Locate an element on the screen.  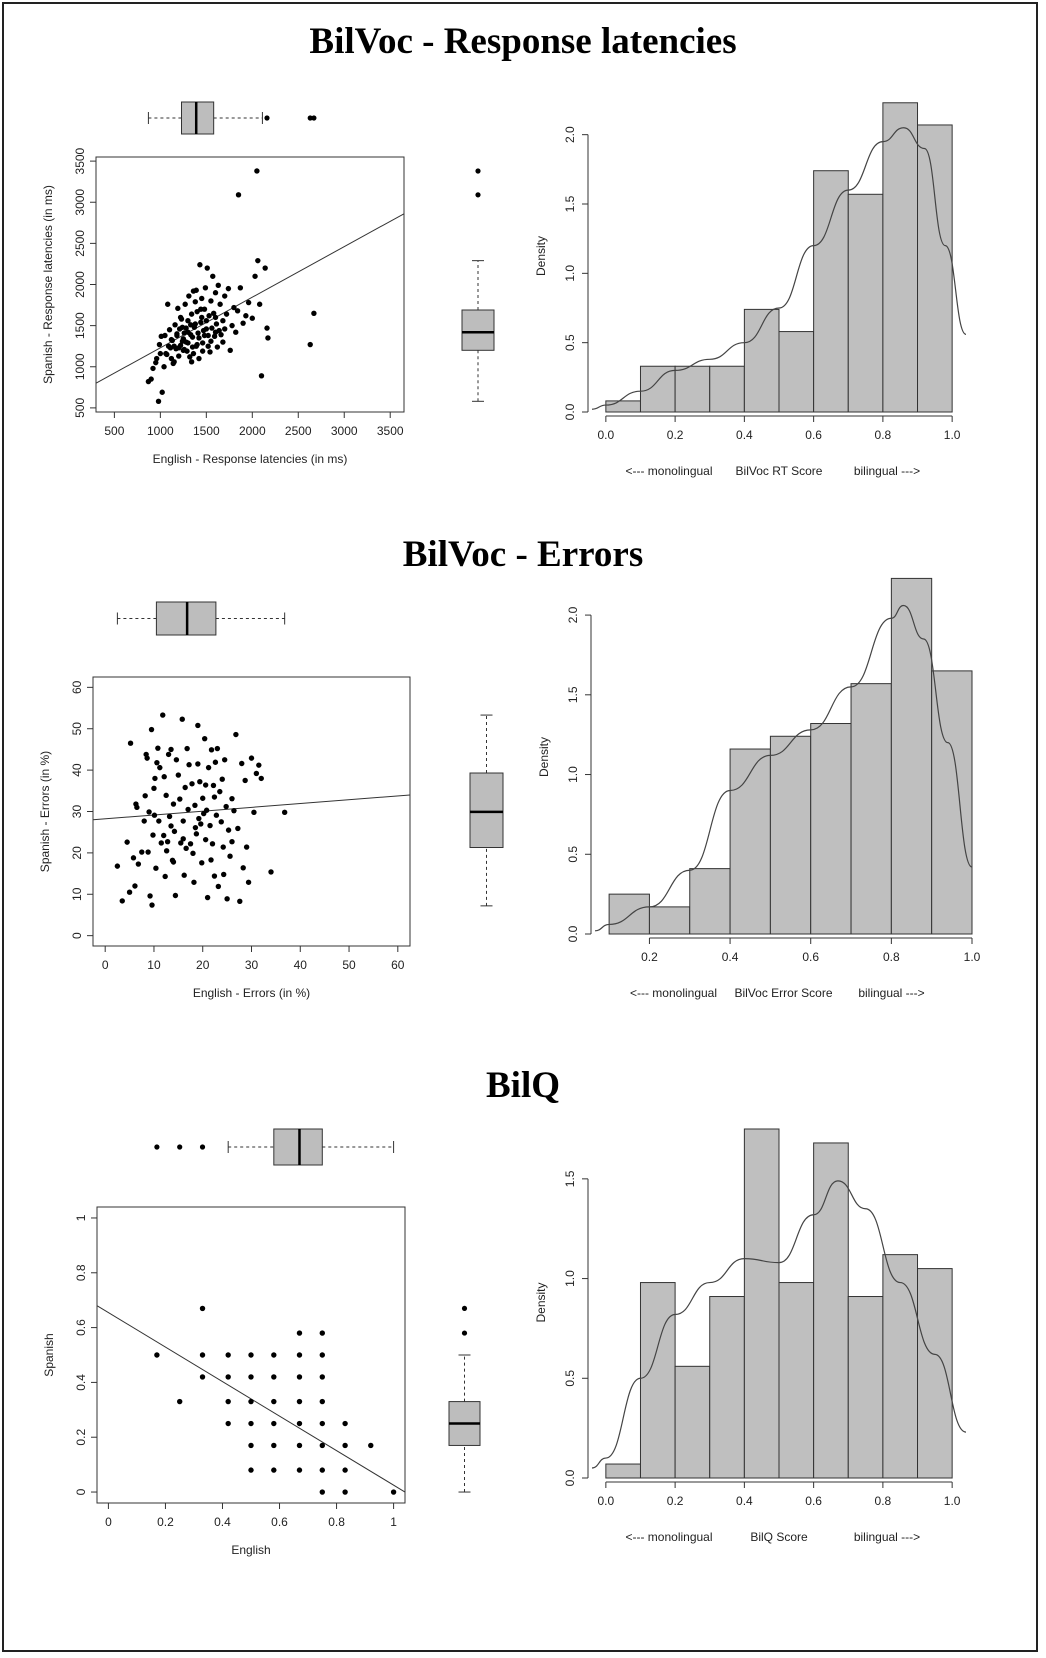
scatter-0-x-tick-label: 1500 is located at coordinates (206, 431).